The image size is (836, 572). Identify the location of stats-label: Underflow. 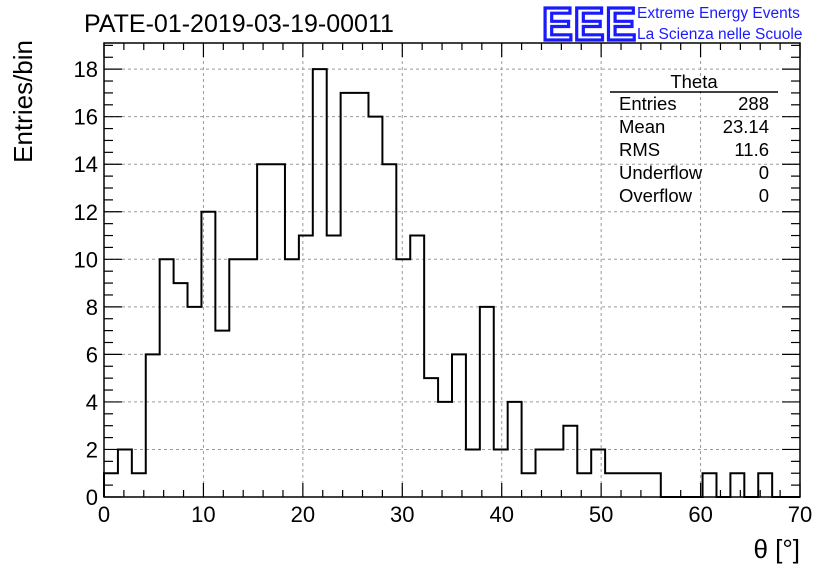
(661, 172).